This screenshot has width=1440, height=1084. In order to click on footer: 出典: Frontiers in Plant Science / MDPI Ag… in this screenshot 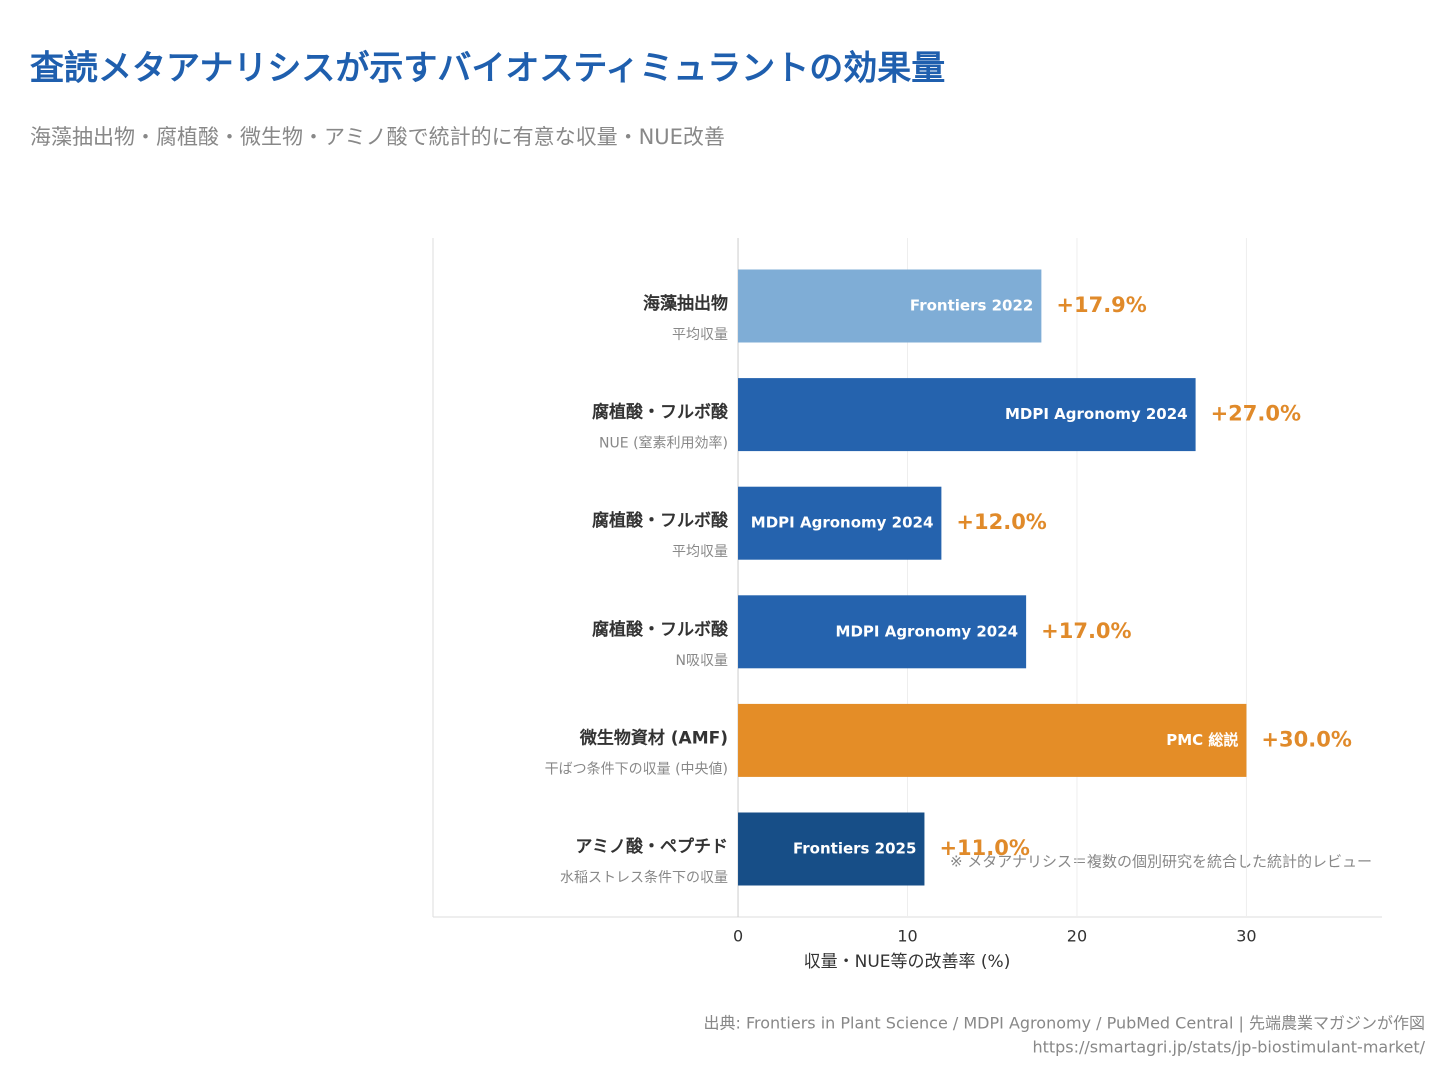, I will do `click(1064, 1023)`.